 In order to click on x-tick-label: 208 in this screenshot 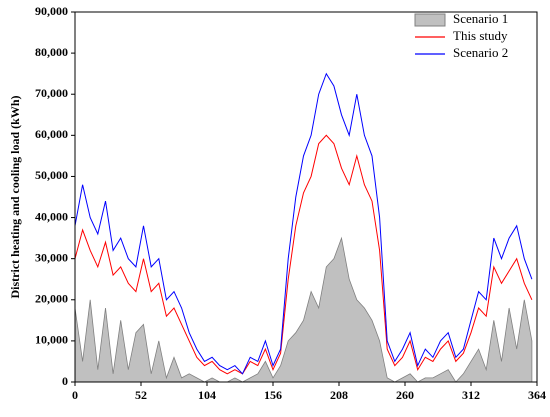, I will do `click(339, 395)`.